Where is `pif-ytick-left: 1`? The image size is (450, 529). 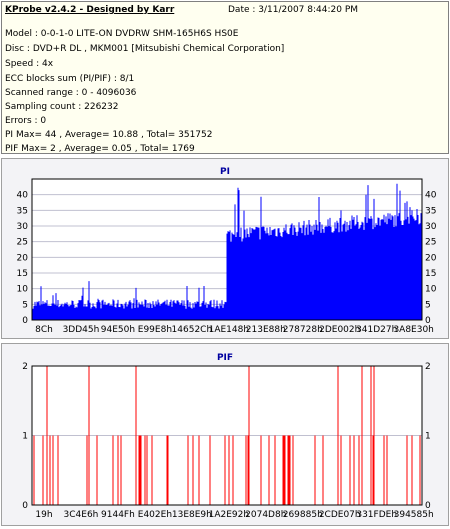 pif-ytick-left: 1 is located at coordinates (25, 437).